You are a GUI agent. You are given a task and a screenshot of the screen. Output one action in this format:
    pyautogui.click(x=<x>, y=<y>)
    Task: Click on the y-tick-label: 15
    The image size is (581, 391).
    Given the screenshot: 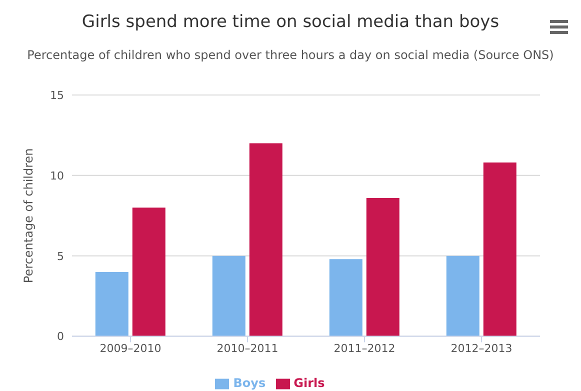 What is the action you would take?
    pyautogui.click(x=57, y=95)
    